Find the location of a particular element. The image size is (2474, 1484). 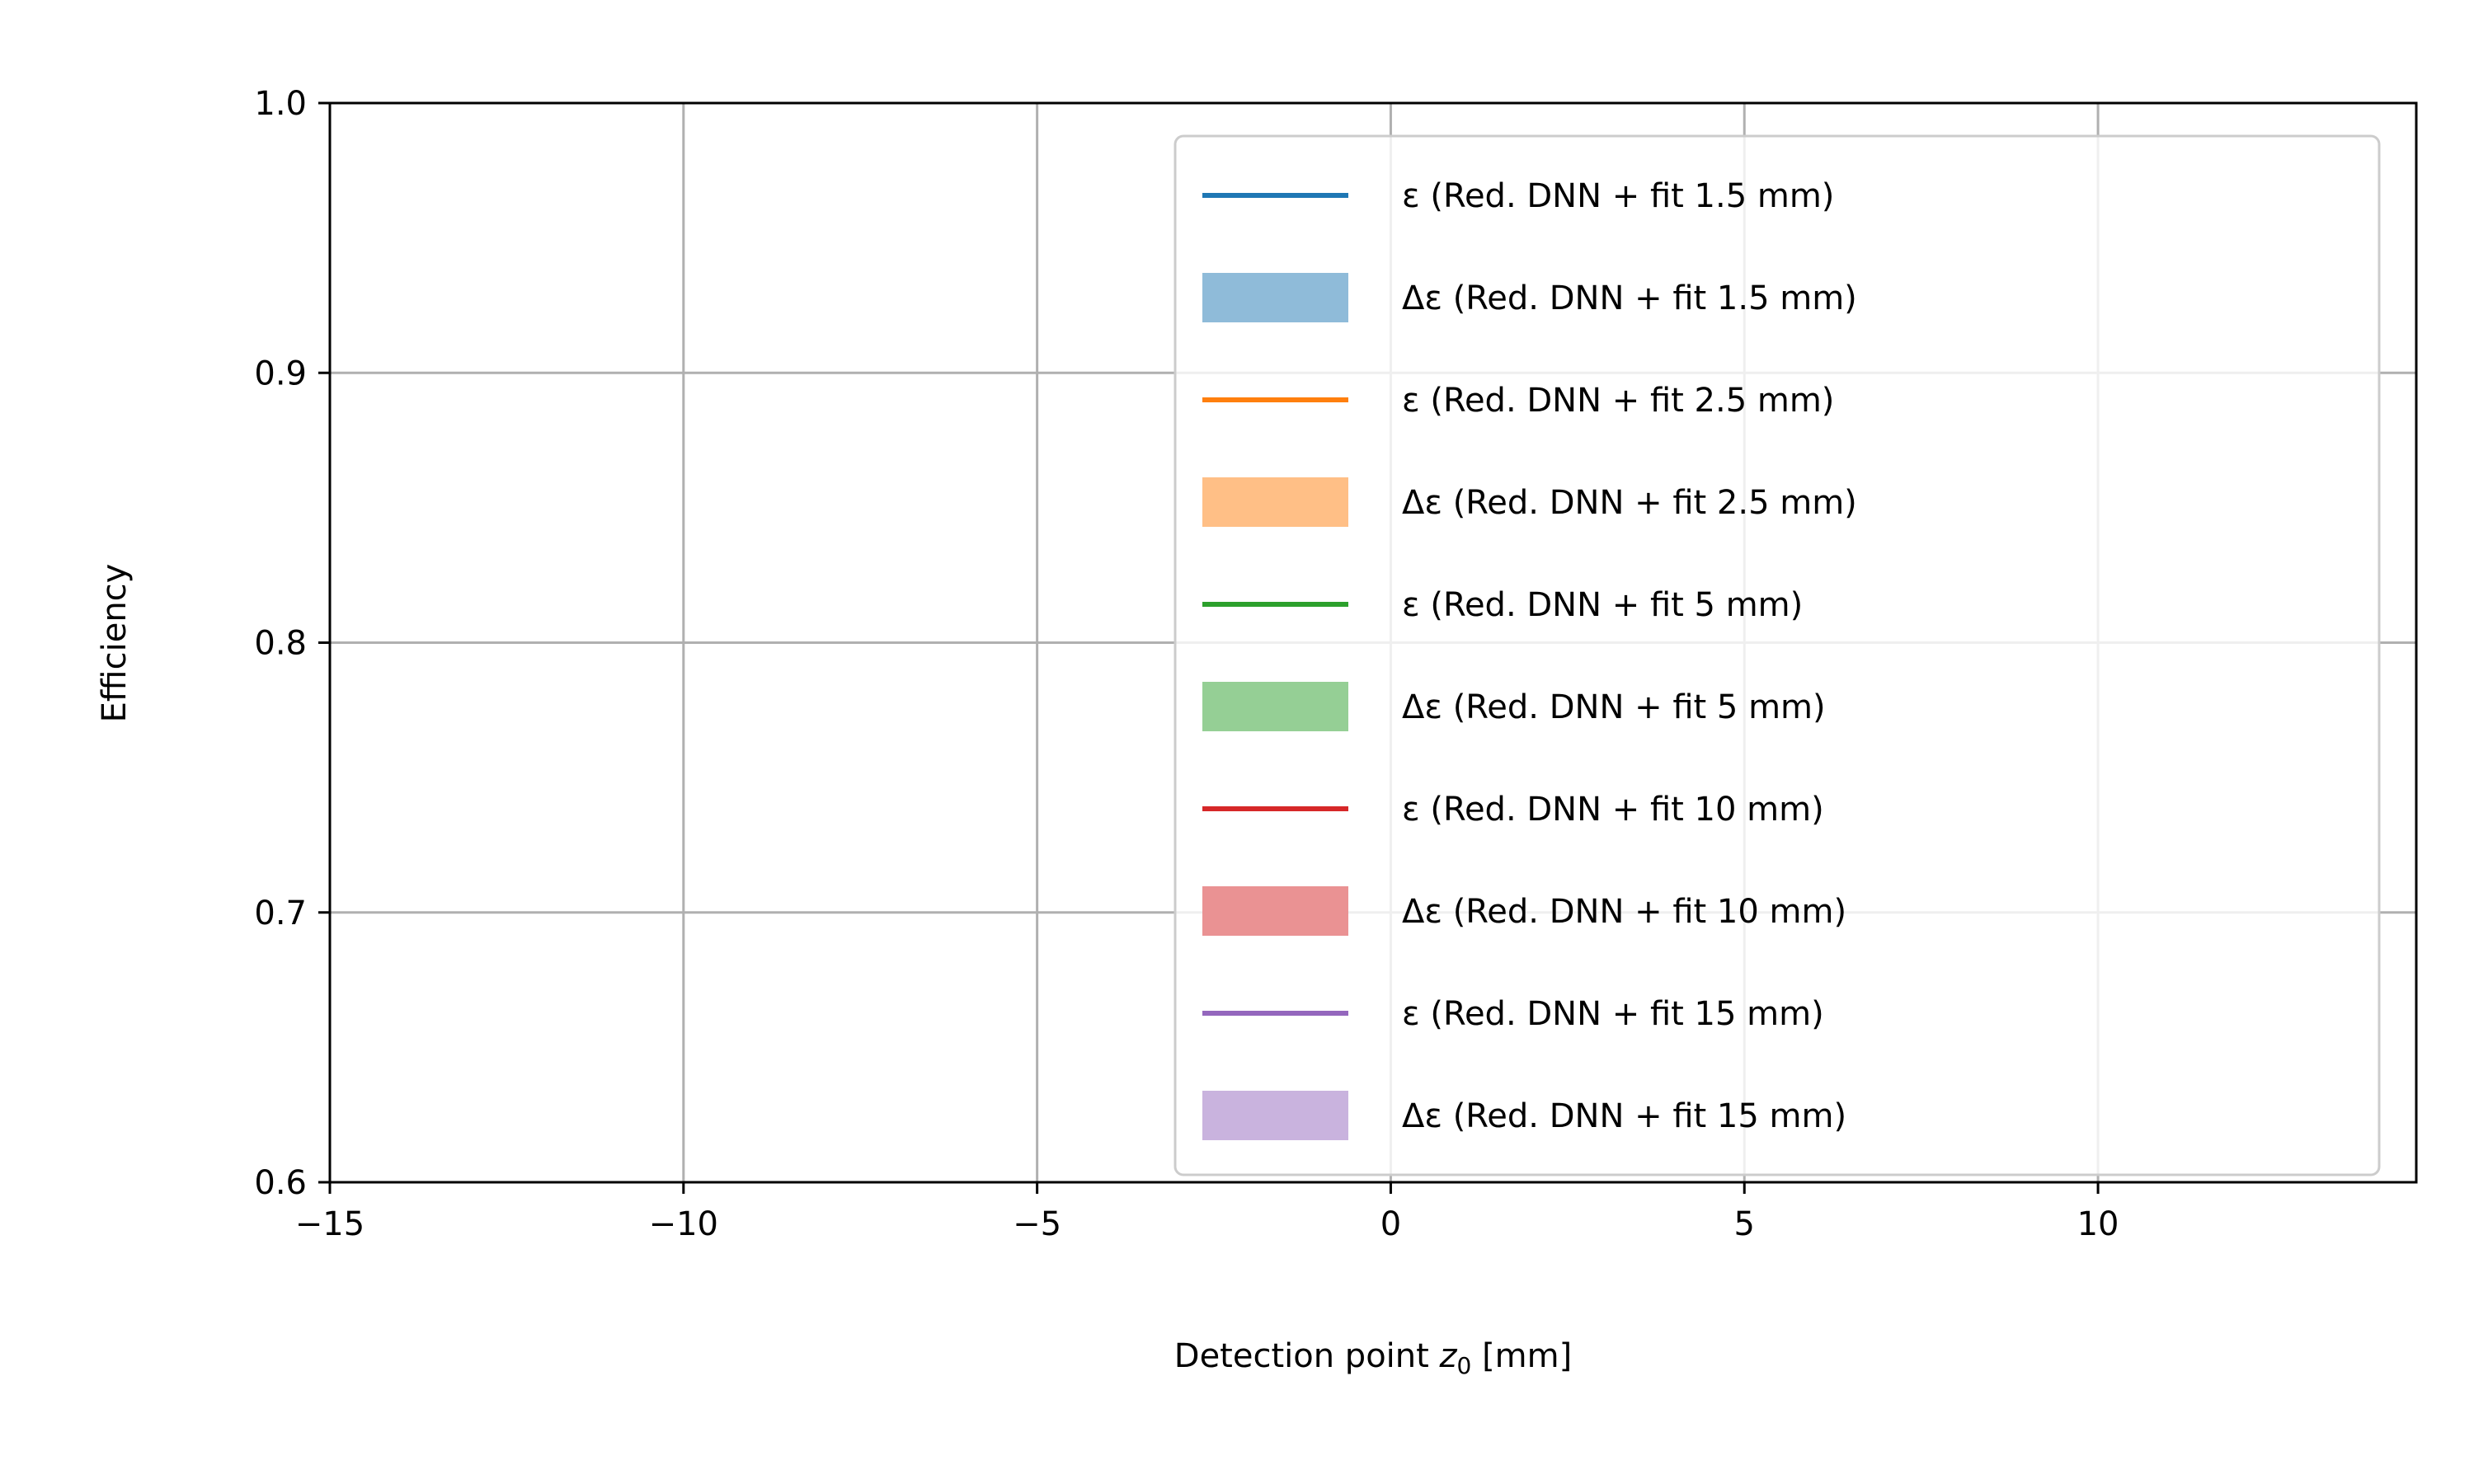

x-tick-label: −15 is located at coordinates (330, 1224).